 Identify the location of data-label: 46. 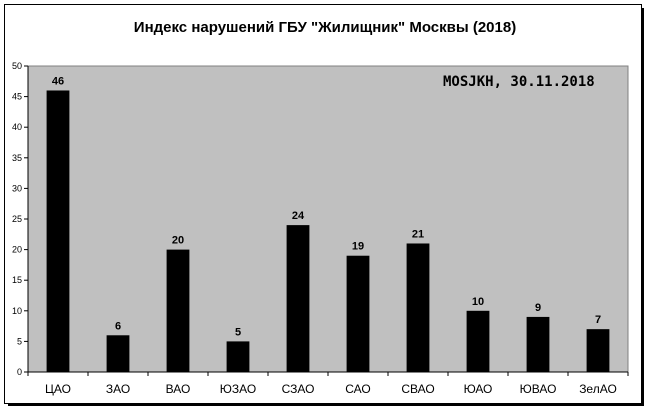
(58, 81).